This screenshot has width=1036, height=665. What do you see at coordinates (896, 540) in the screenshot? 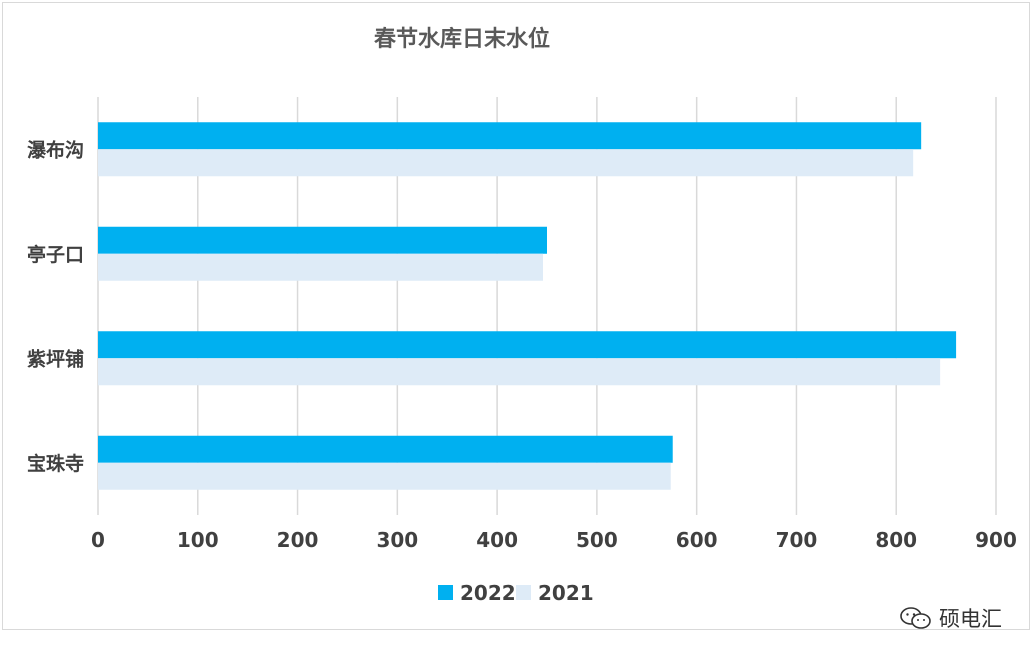
I see `x-tick-label: 800` at bounding box center [896, 540].